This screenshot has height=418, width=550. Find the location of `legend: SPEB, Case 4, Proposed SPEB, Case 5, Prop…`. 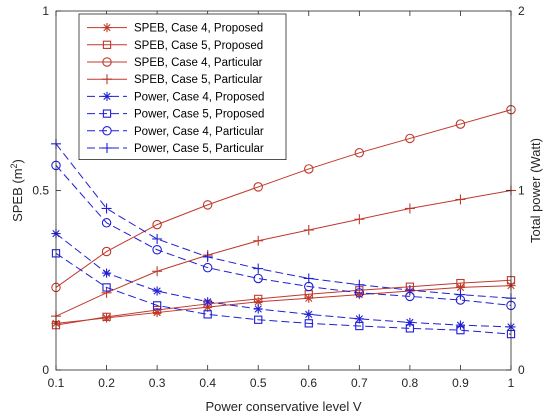

legend: SPEB, Case 4, Proposed SPEB, Case 5, Prop… is located at coordinates (182, 87).